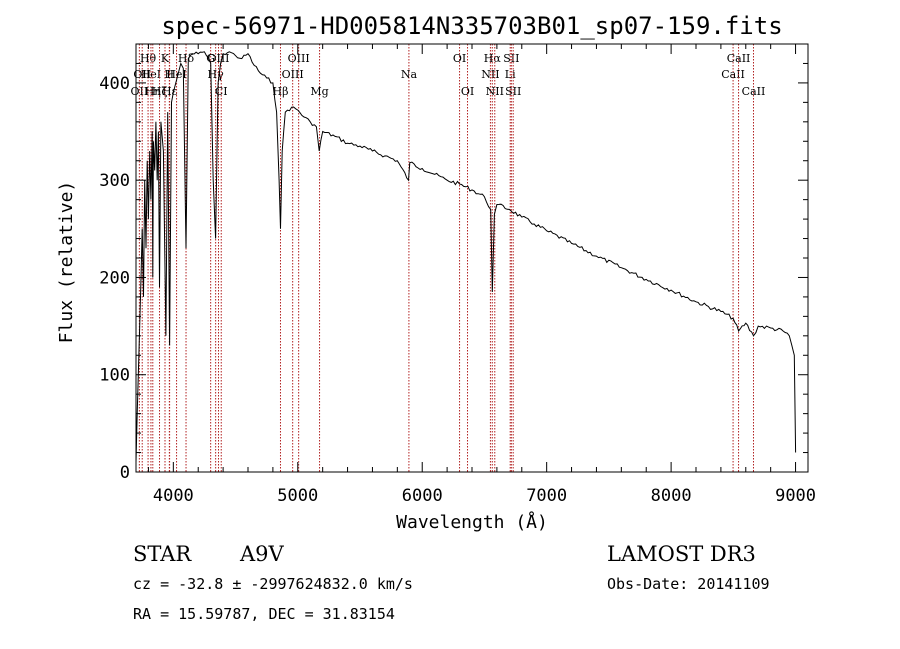 This screenshot has height=649, width=900. Describe the element at coordinates (148, 58) in the screenshot. I see `line-marker-label: Hθ` at that location.